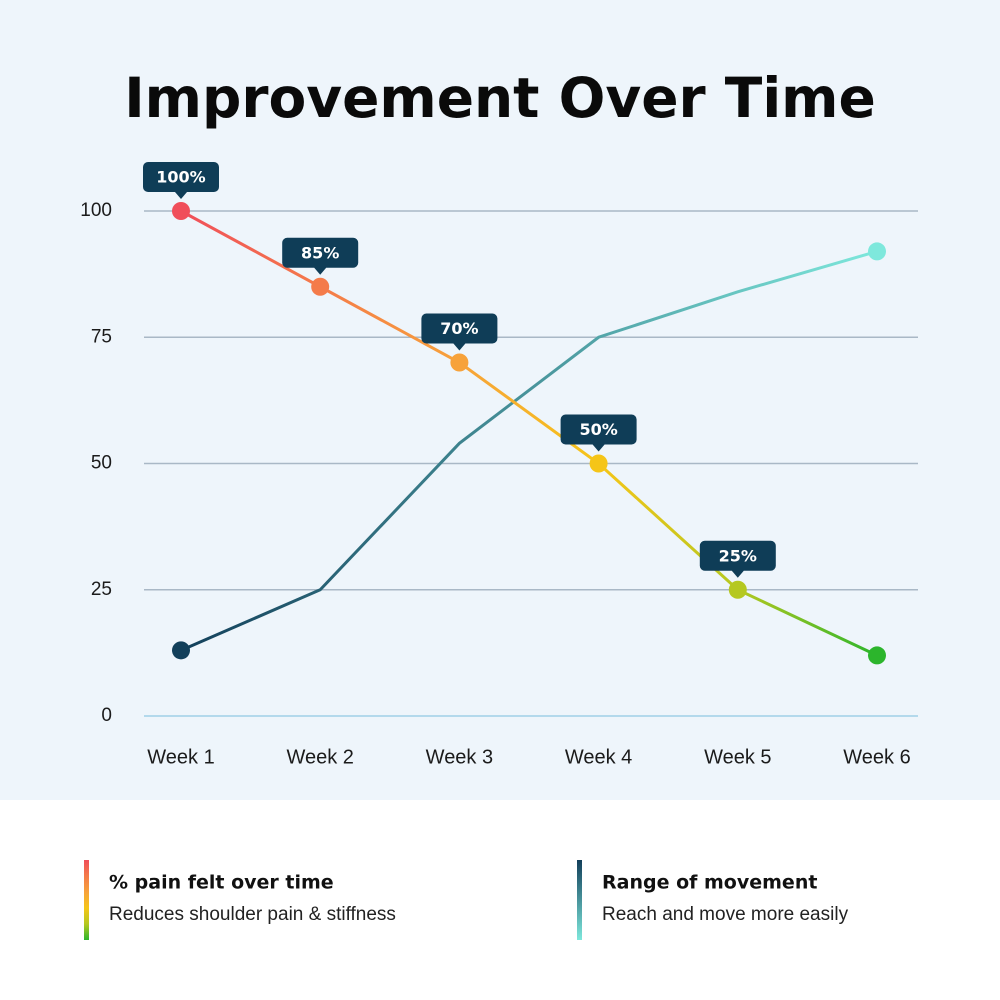 Image resolution: width=1000 pixels, height=1000 pixels. I want to click on x-tick-label: Week 2, so click(319, 757).